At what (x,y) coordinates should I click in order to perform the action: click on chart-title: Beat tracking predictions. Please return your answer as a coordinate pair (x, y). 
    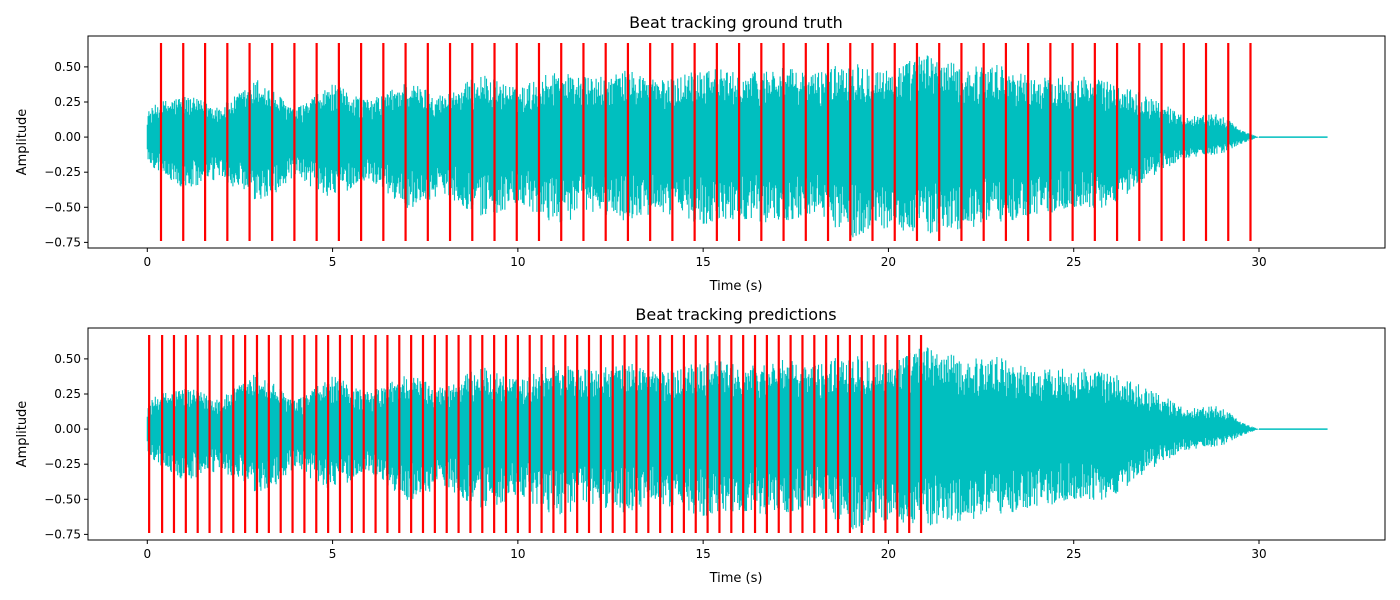
    Looking at the image, I should click on (735, 314).